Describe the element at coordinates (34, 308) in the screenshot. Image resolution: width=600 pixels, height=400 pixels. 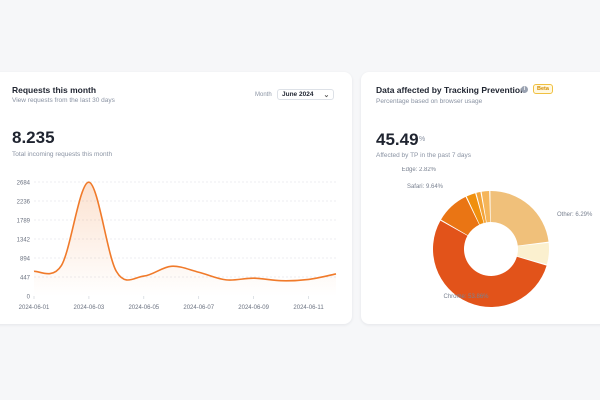
I see `x-tick-label: 2024-06-01` at that location.